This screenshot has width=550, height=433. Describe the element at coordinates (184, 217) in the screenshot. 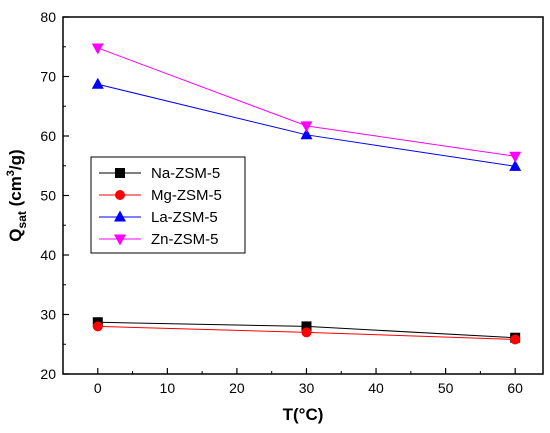

I see `legend-label: La-ZSM-5` at that location.